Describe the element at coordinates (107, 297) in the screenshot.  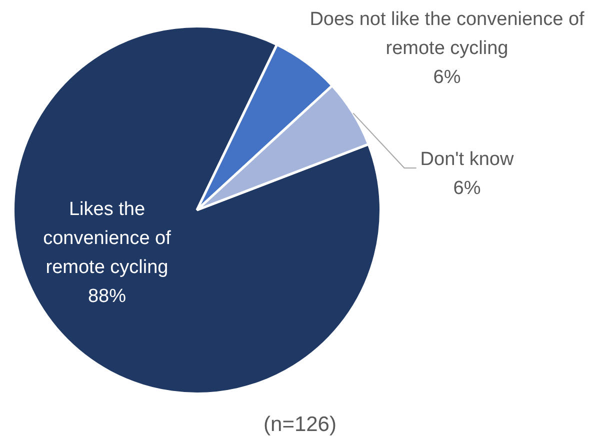
I see `data-label: 88%` at that location.